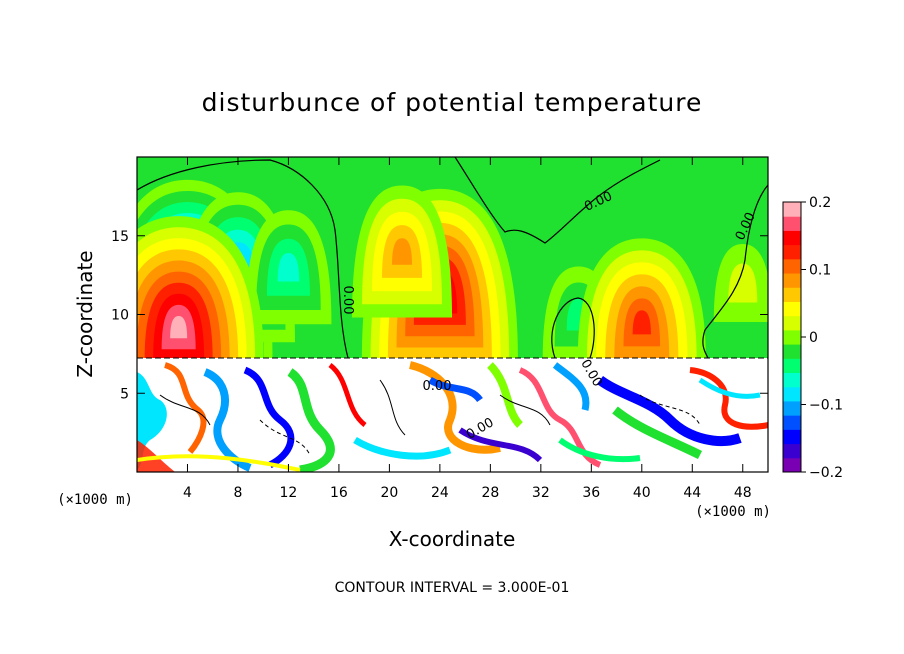 The width and height of the screenshot is (904, 654). Describe the element at coordinates (822, 338) in the screenshot. I see `colorbar-ticks: 0.2 0.1 0 −0.1 −0.2` at that location.